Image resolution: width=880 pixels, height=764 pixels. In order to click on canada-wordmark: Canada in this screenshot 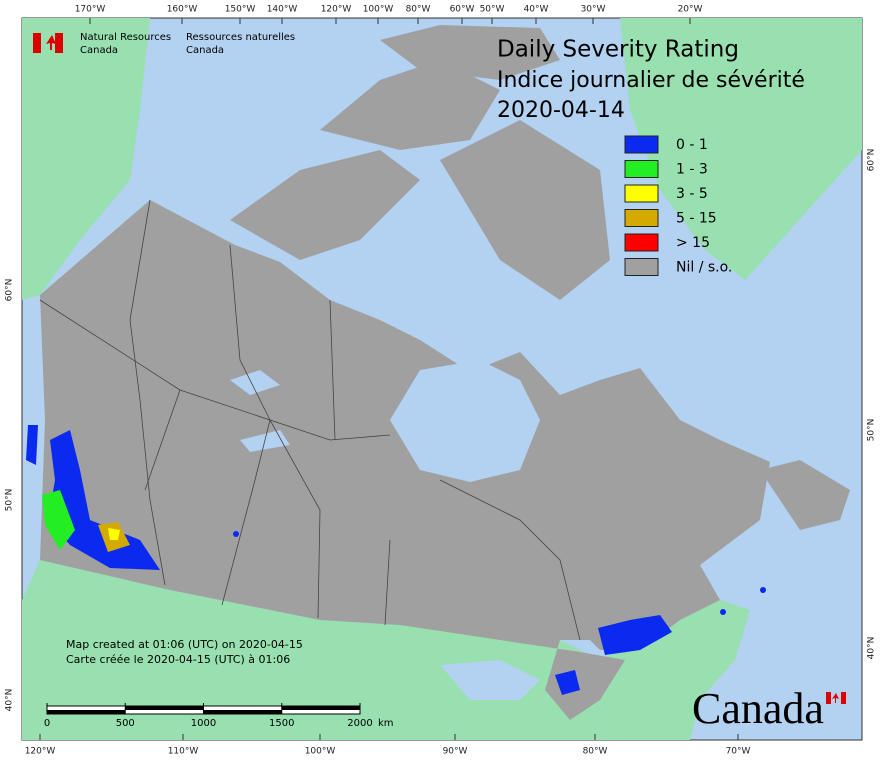, I will do `click(758, 708)`.